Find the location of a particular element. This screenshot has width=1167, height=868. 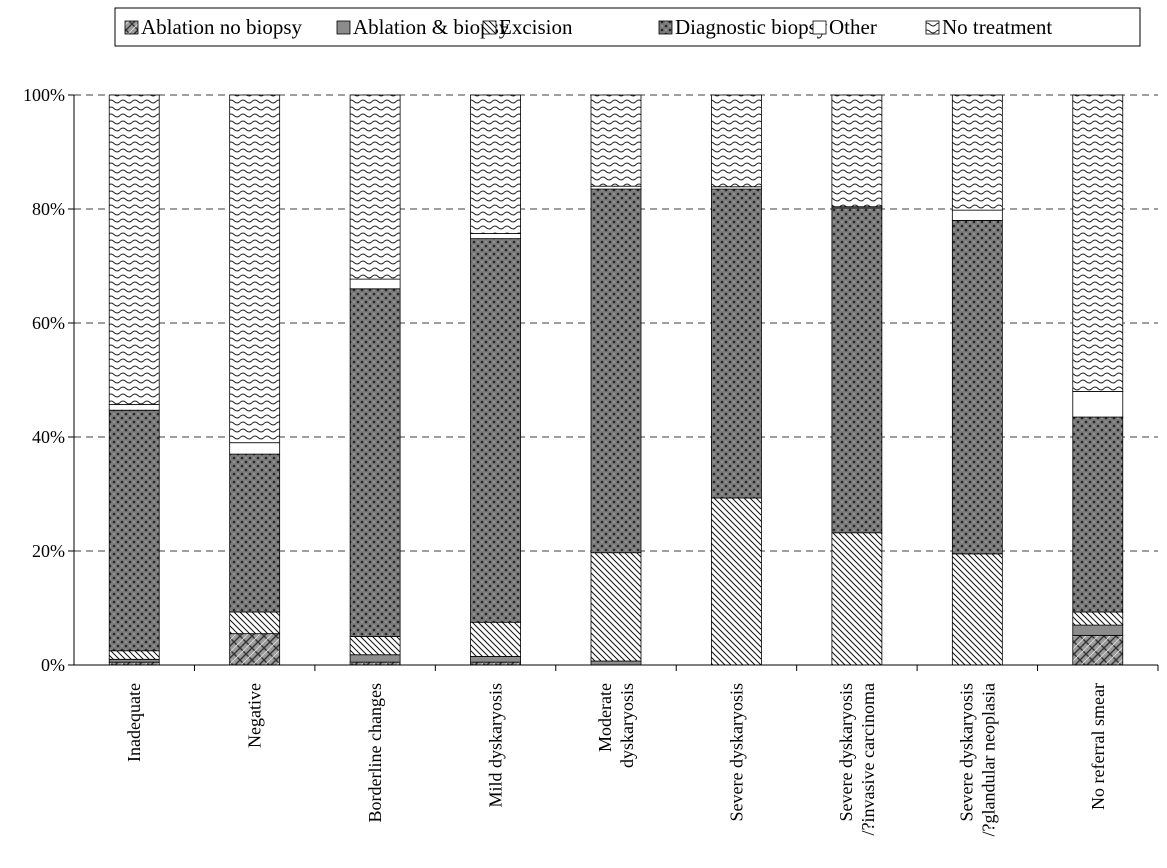

x-tick-label: Severe dyskaryosis/?glandular neoplasia is located at coordinates (977, 759).